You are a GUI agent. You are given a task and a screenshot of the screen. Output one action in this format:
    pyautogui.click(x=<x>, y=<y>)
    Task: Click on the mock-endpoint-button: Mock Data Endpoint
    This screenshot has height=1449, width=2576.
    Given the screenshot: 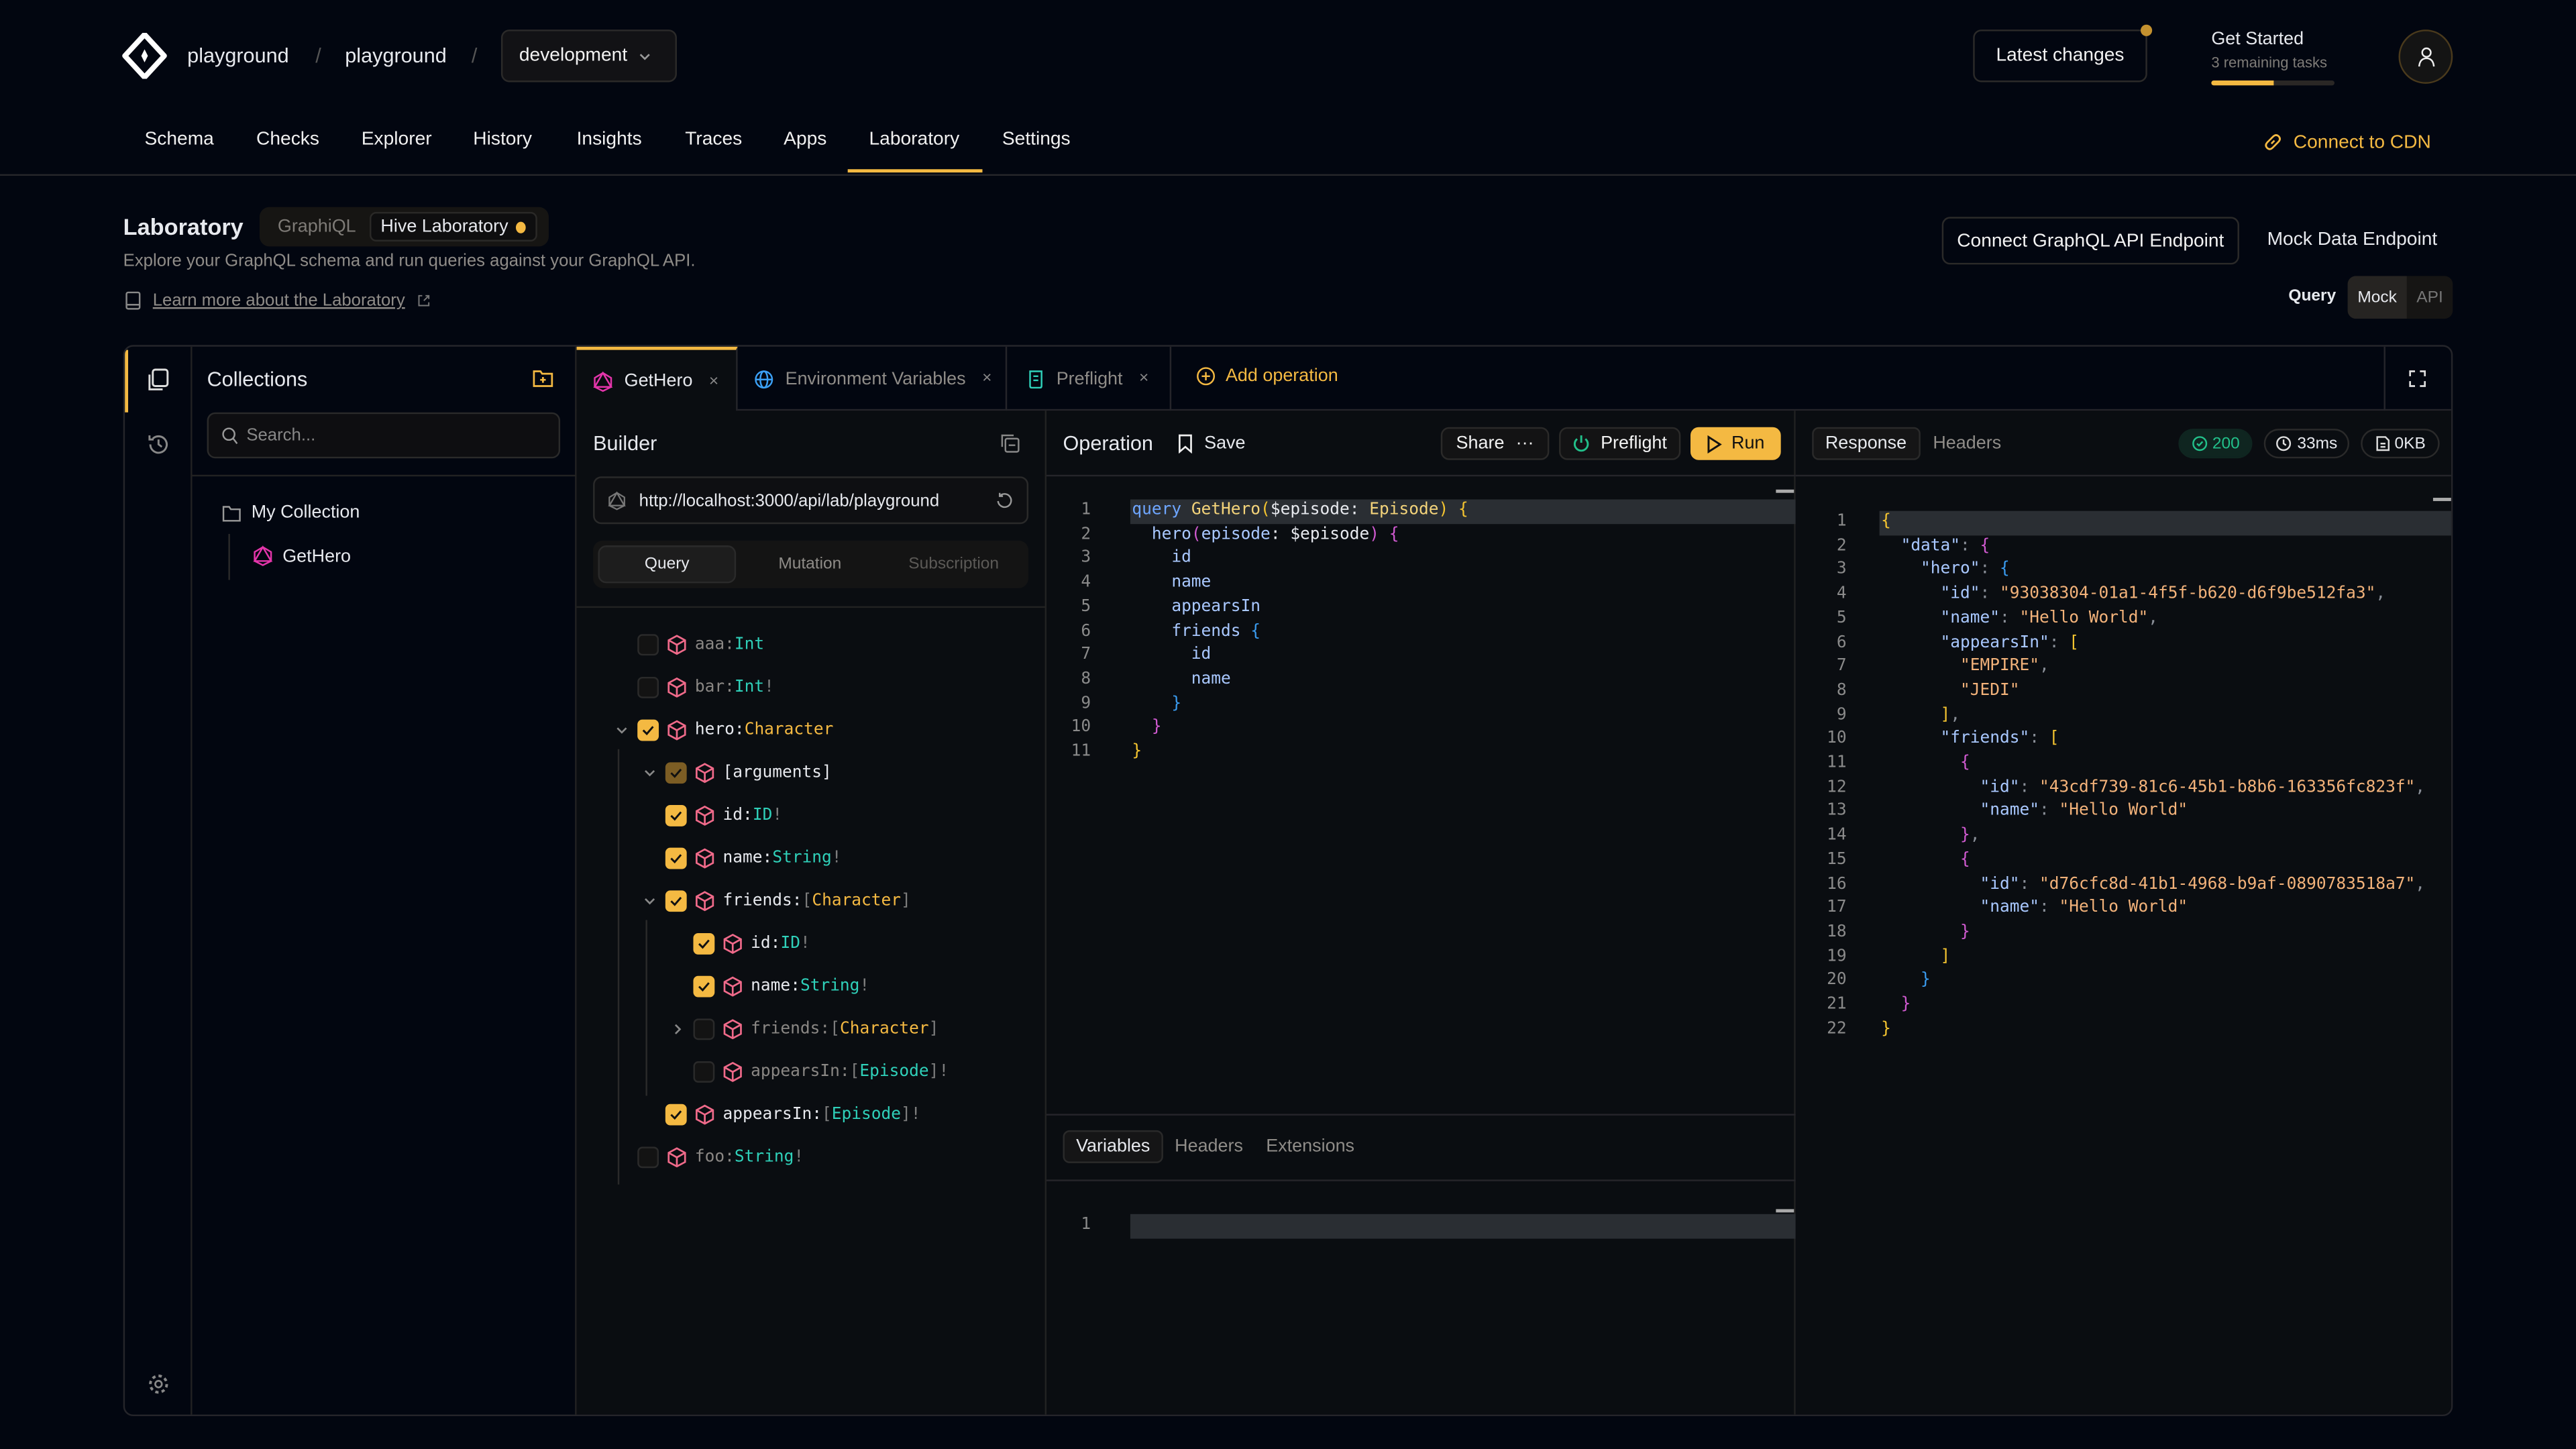 What is the action you would take?
    pyautogui.click(x=2352, y=239)
    